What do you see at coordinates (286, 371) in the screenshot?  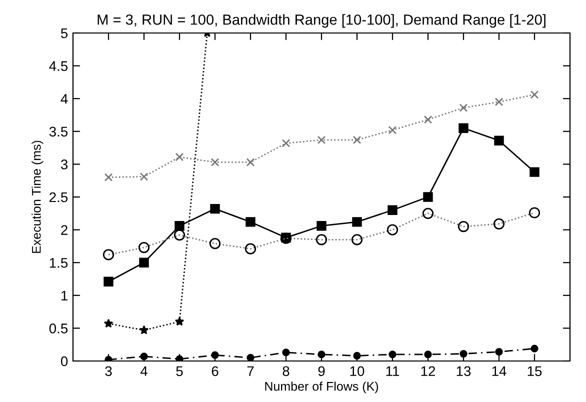 I see `x-tick-label: 8` at bounding box center [286, 371].